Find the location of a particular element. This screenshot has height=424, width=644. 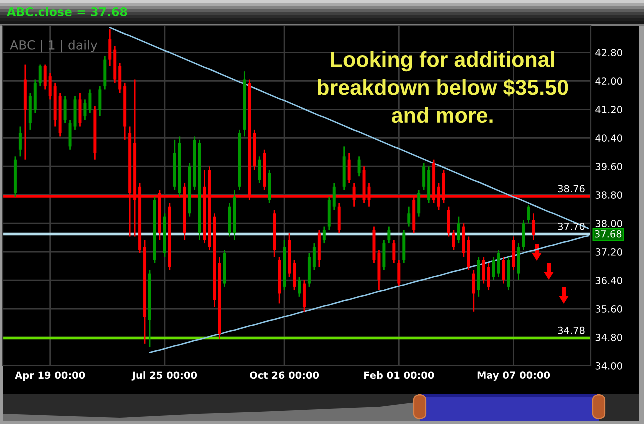

y-tick-label: 41.20 is located at coordinates (609, 110).